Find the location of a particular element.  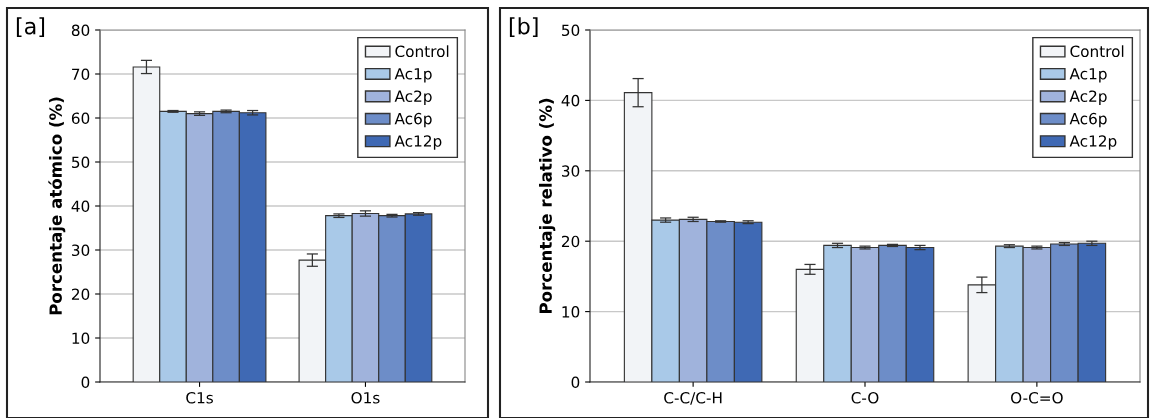

y-tick-label: 60 is located at coordinates (80, 118).